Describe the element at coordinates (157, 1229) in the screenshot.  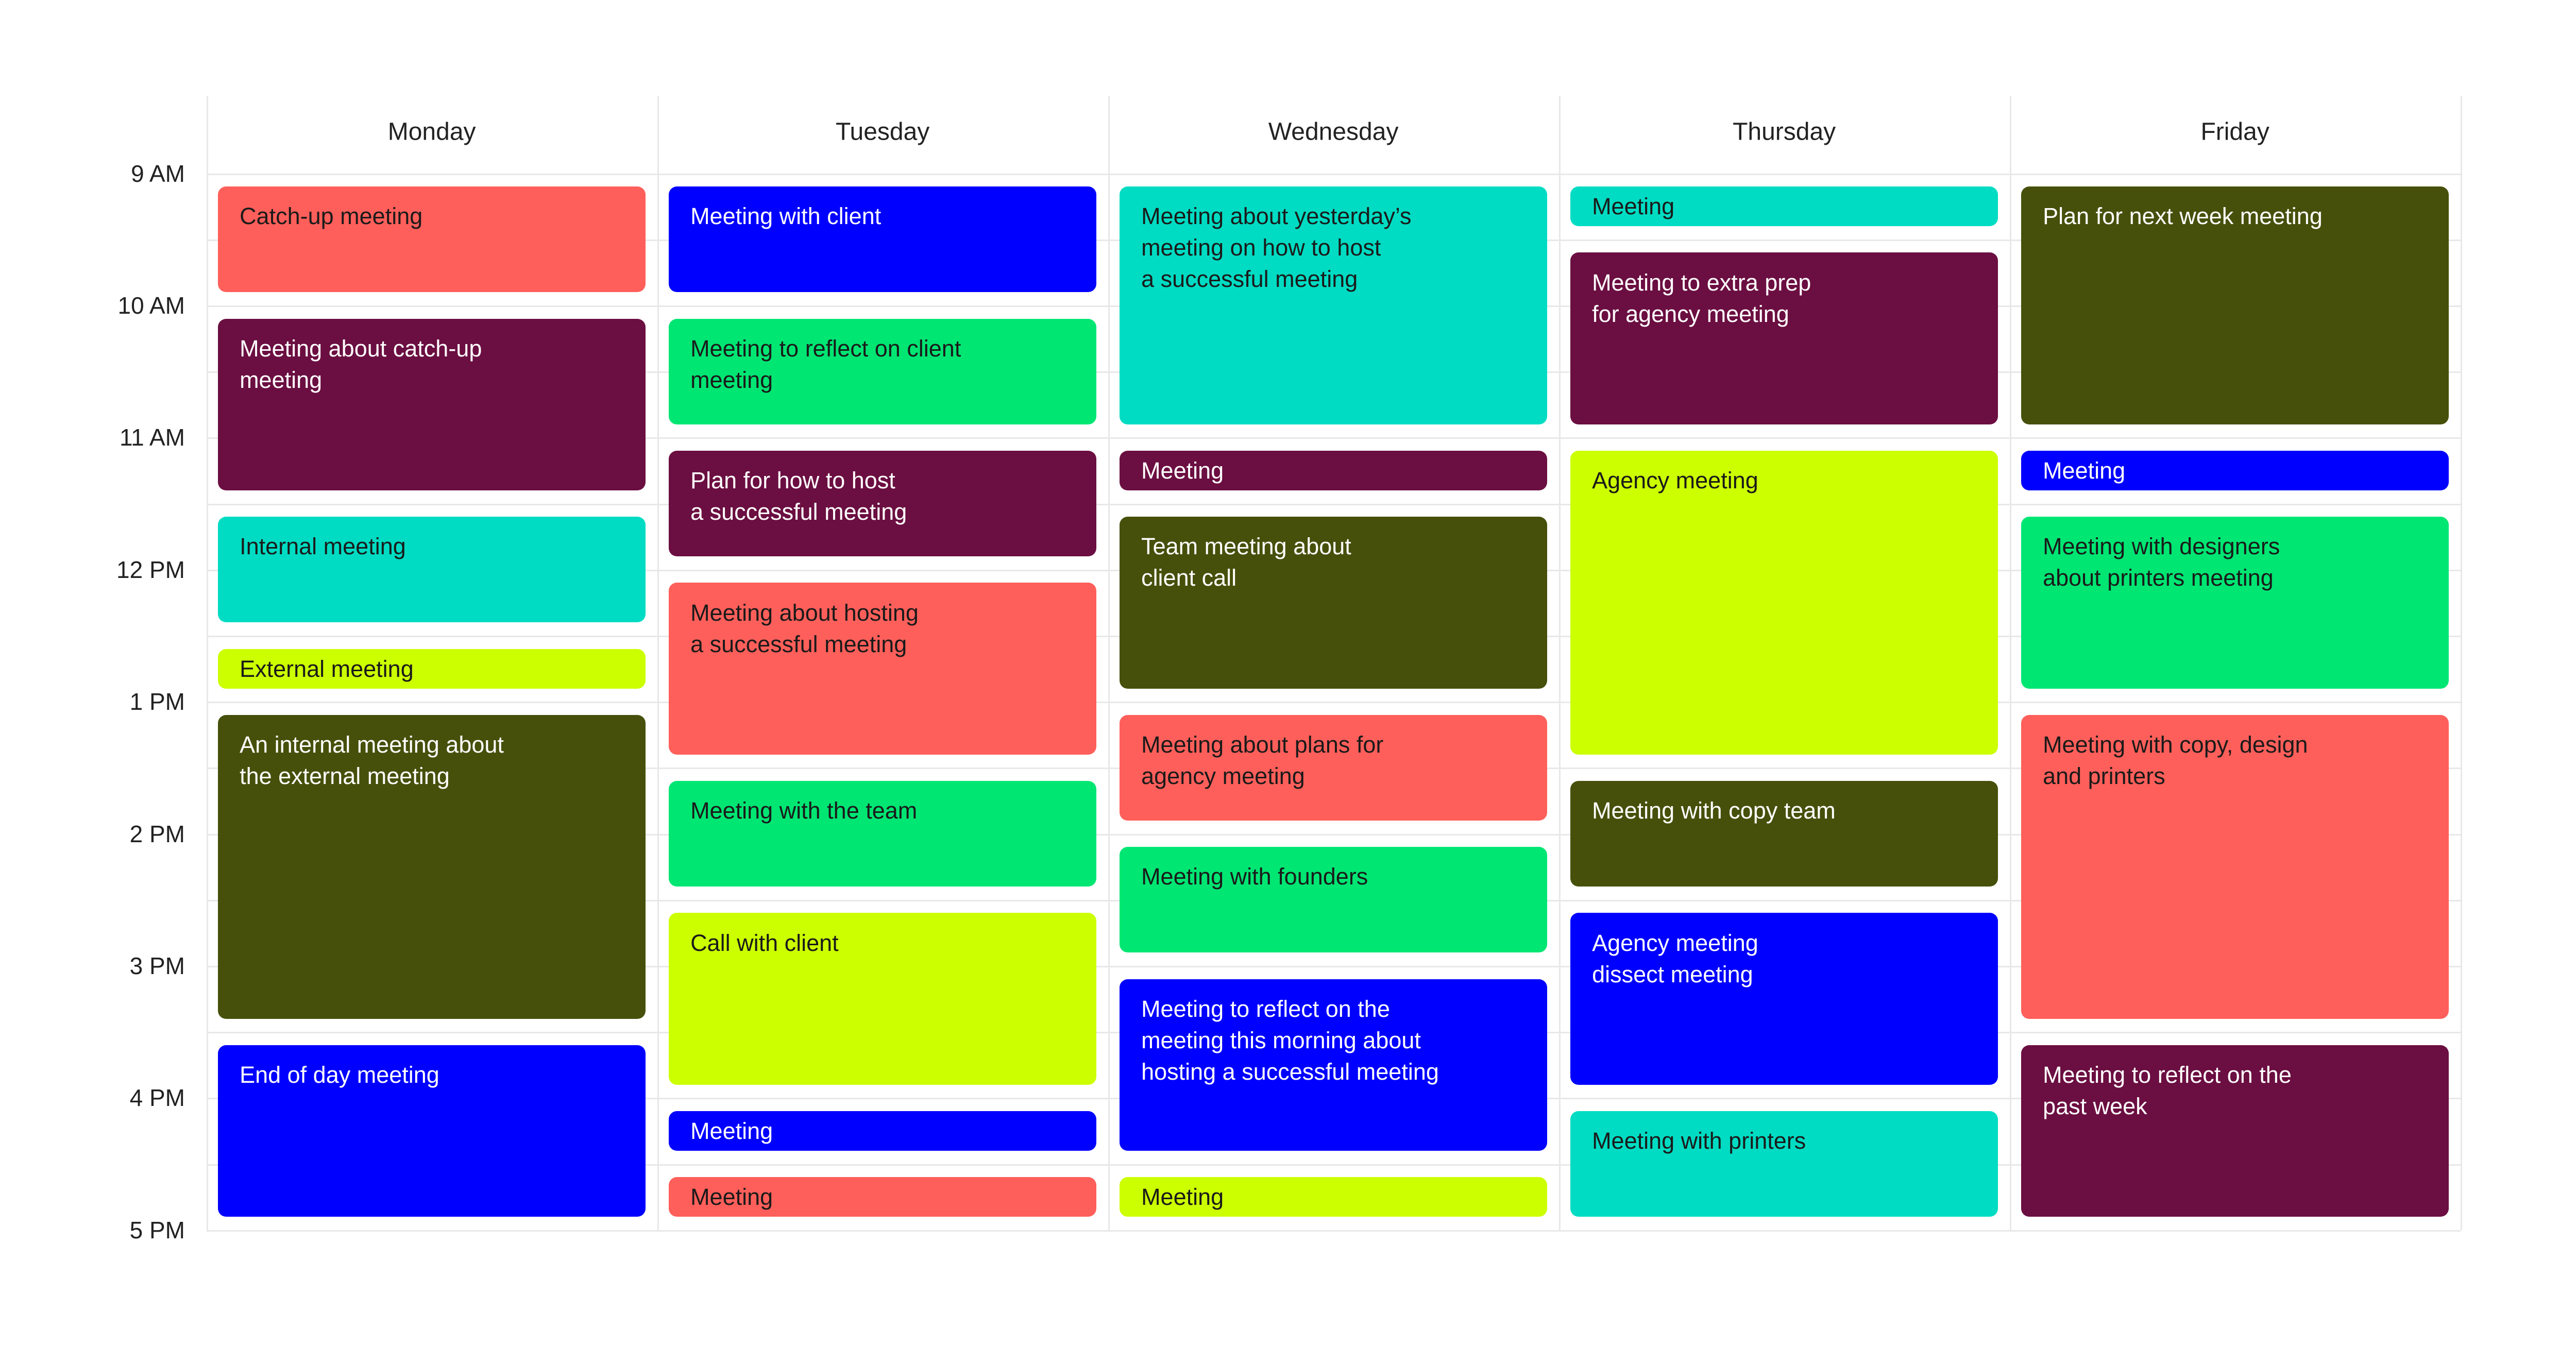
I see `time-label: 5 PM` at that location.